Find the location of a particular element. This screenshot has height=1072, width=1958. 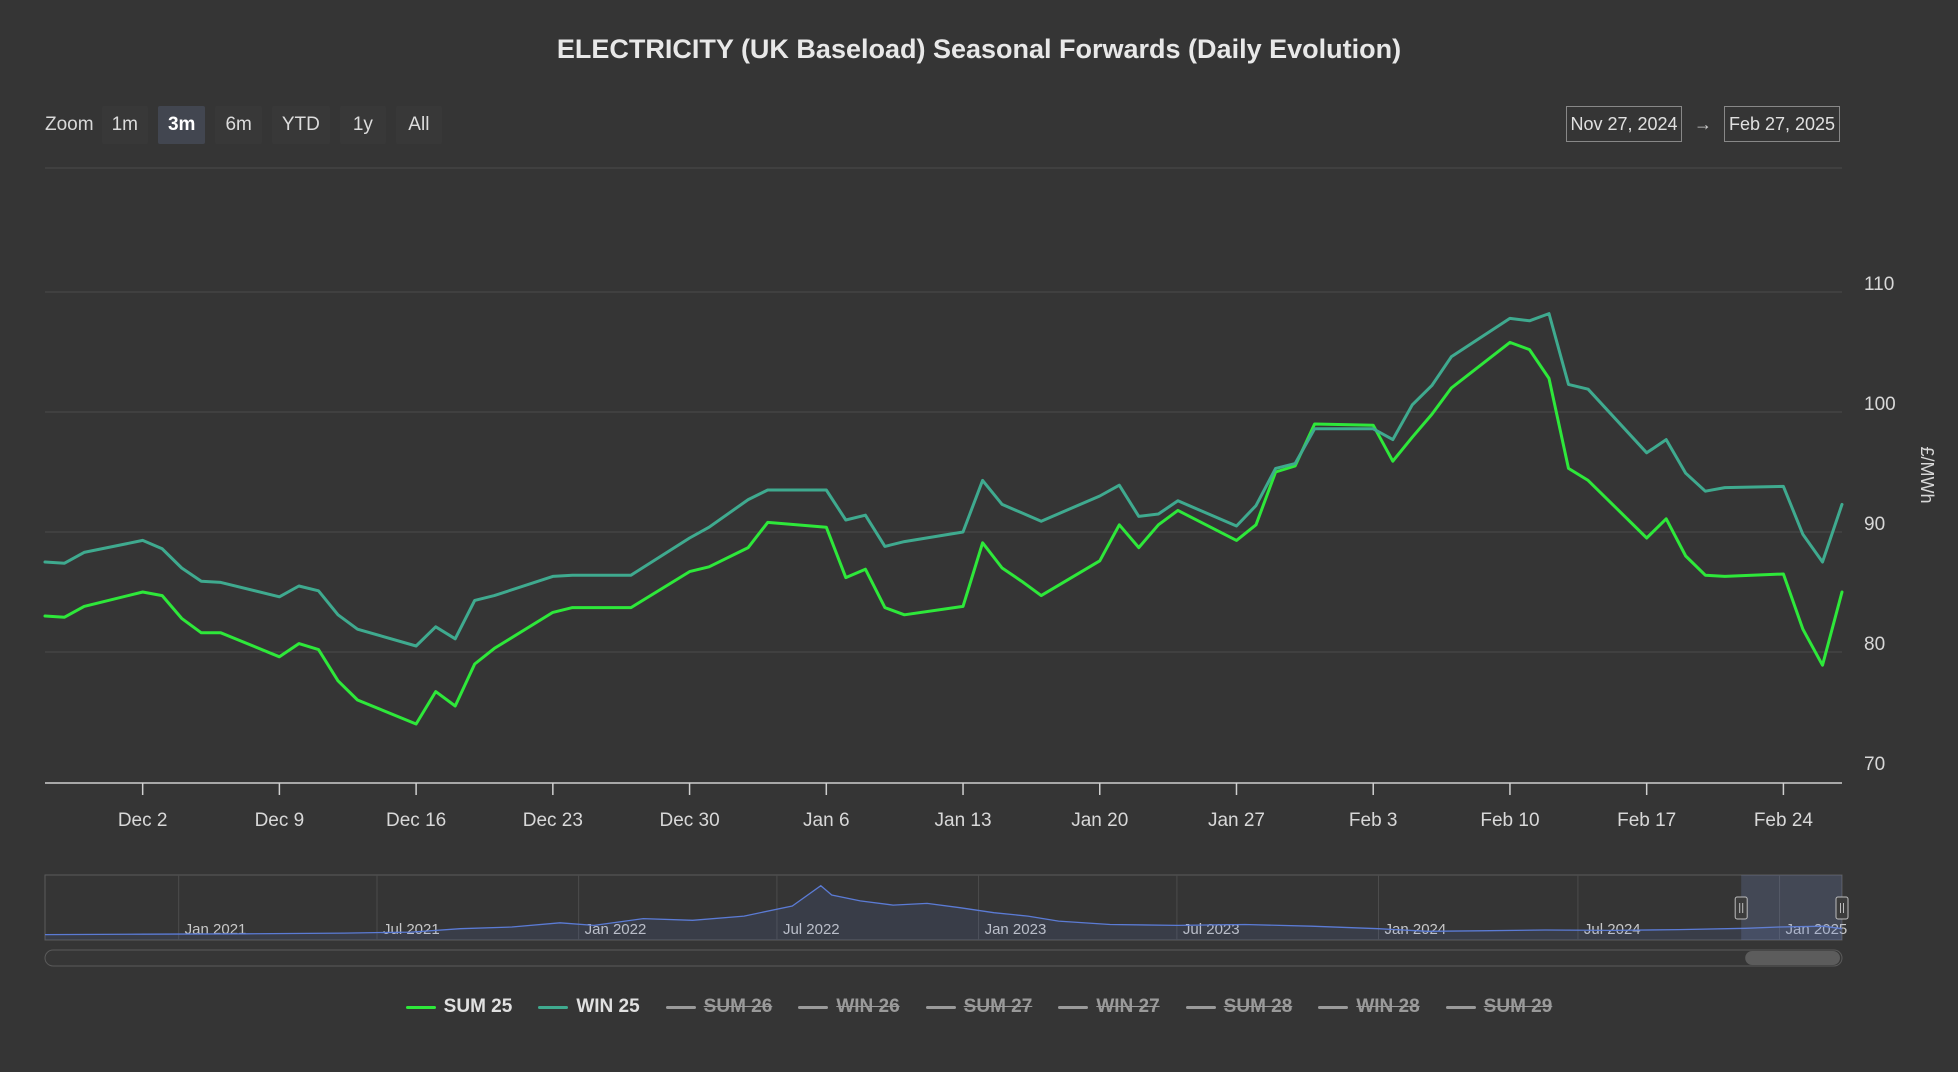

legend-item-sum-25: SUM 25 is located at coordinates (459, 1007).